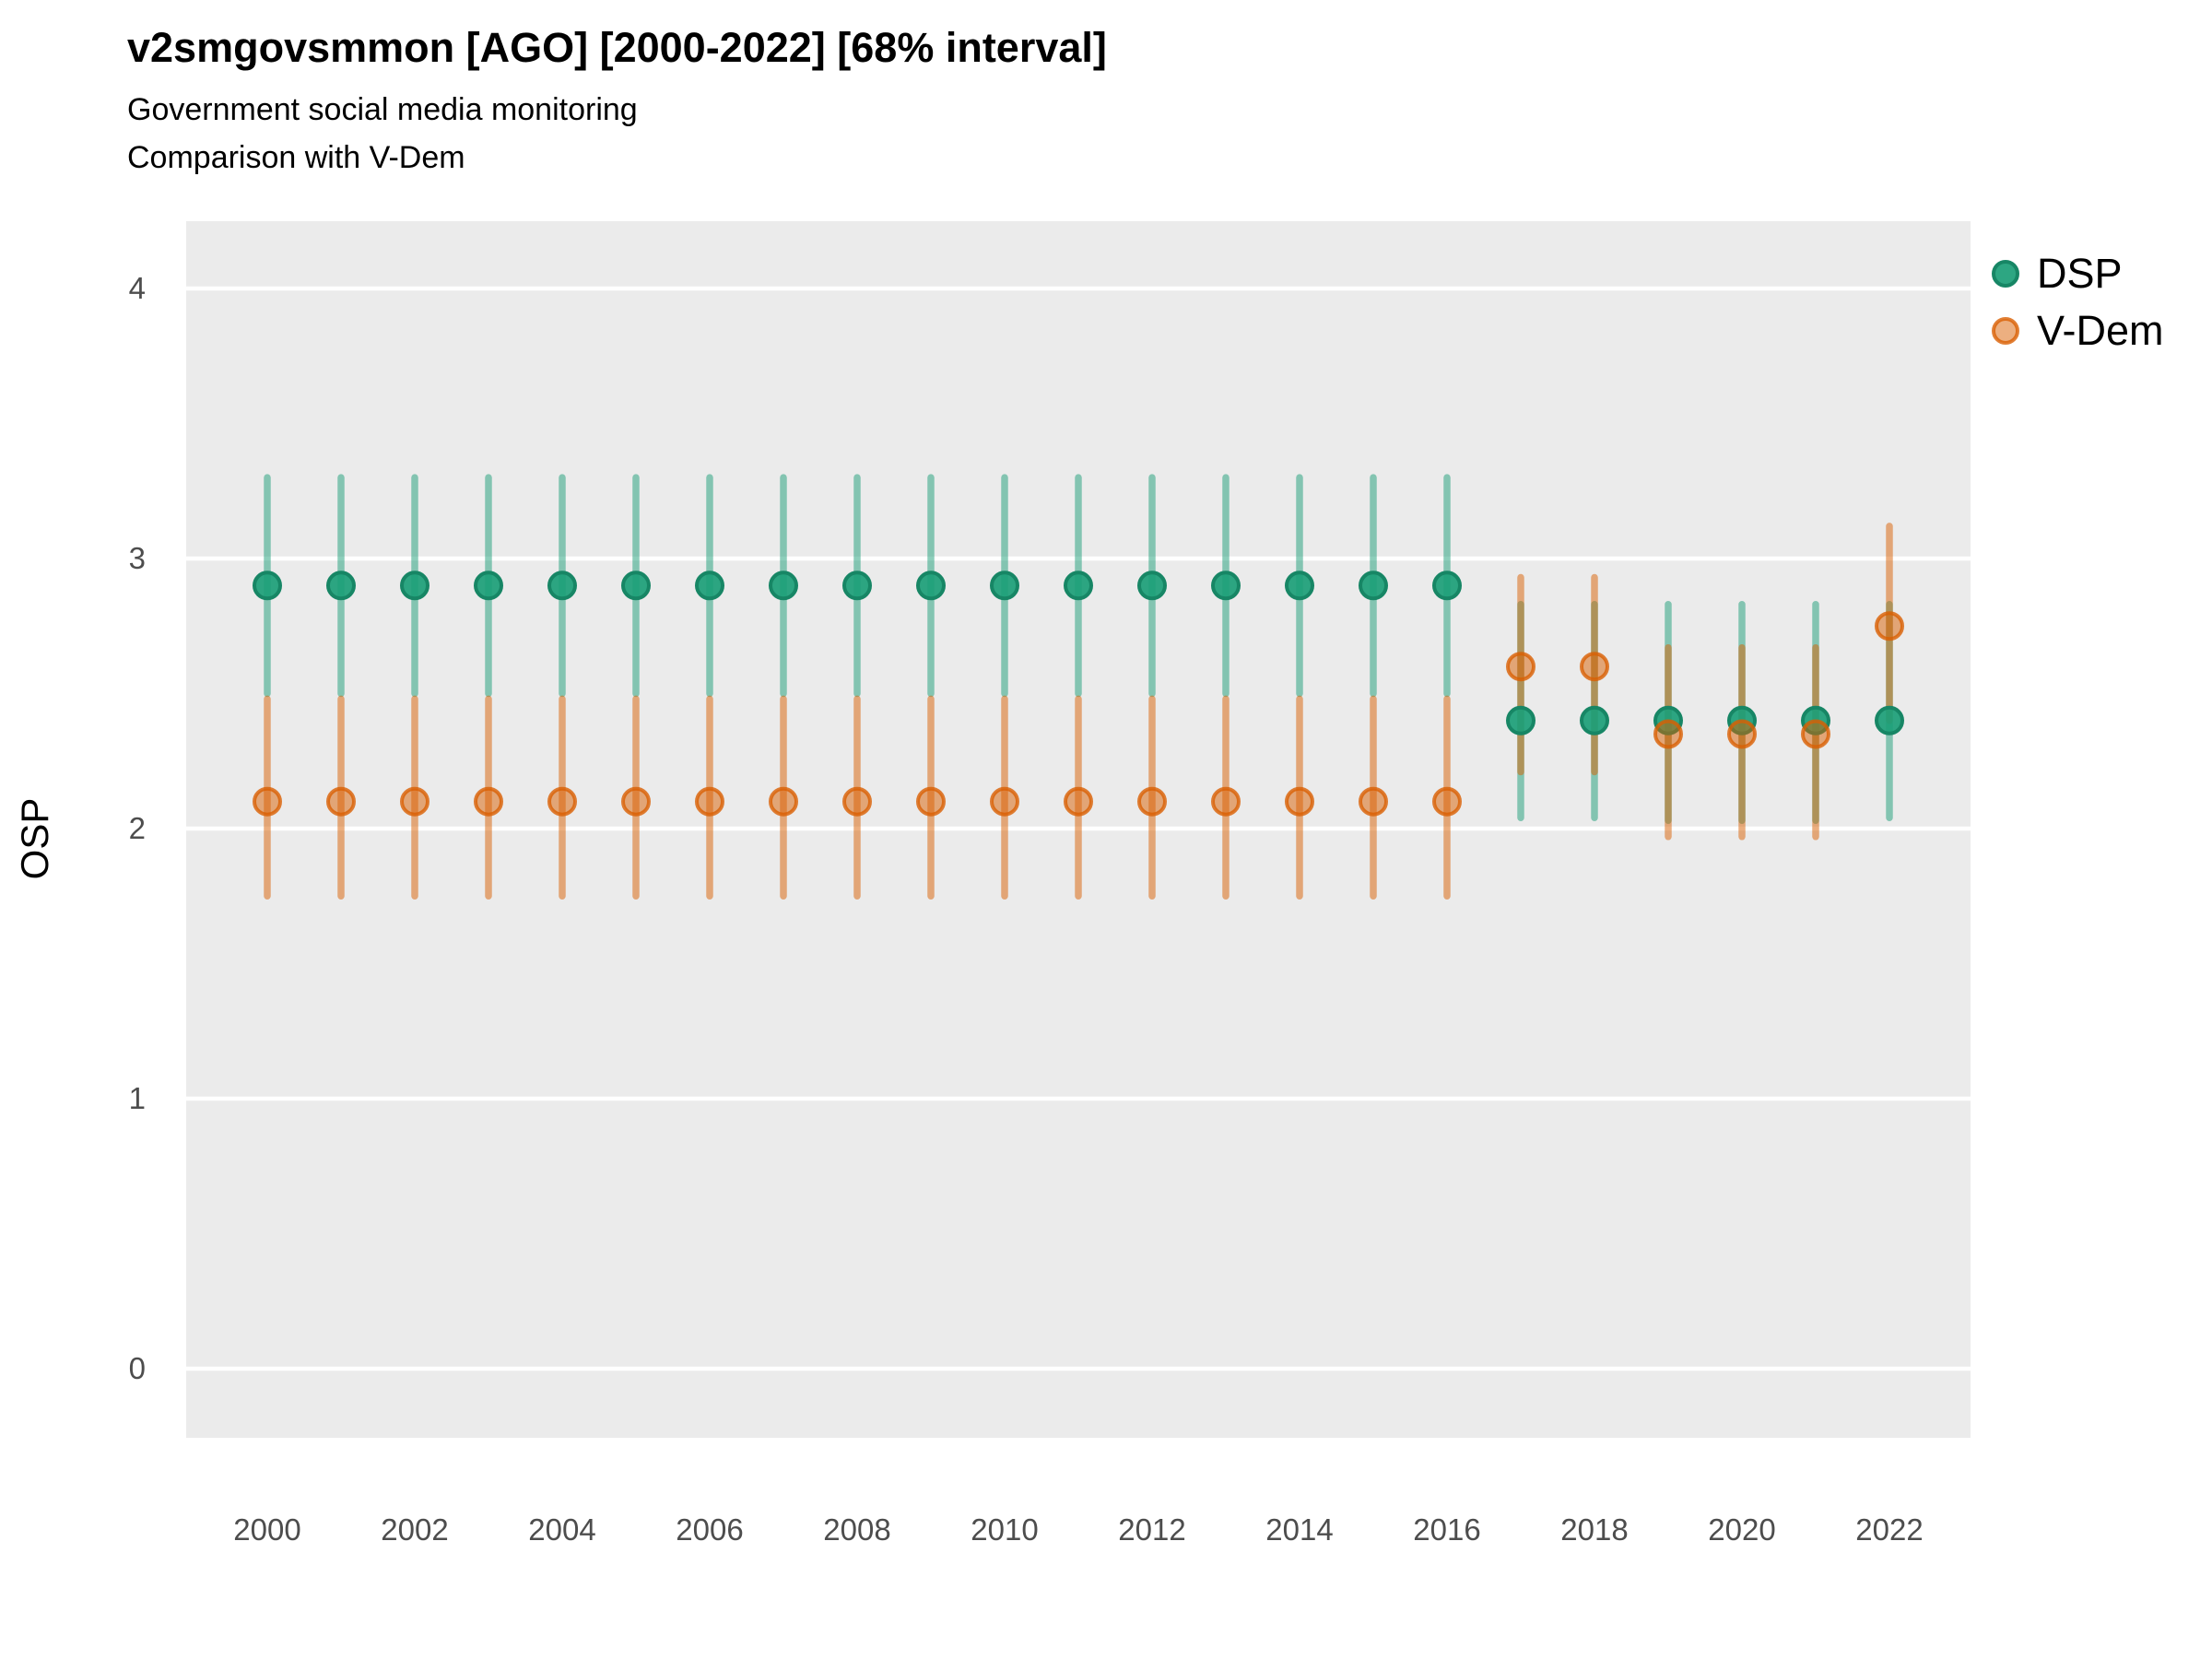 Image resolution: width=2212 pixels, height=1659 pixels. I want to click on x-tick-label-2014: 2014, so click(1299, 1529).